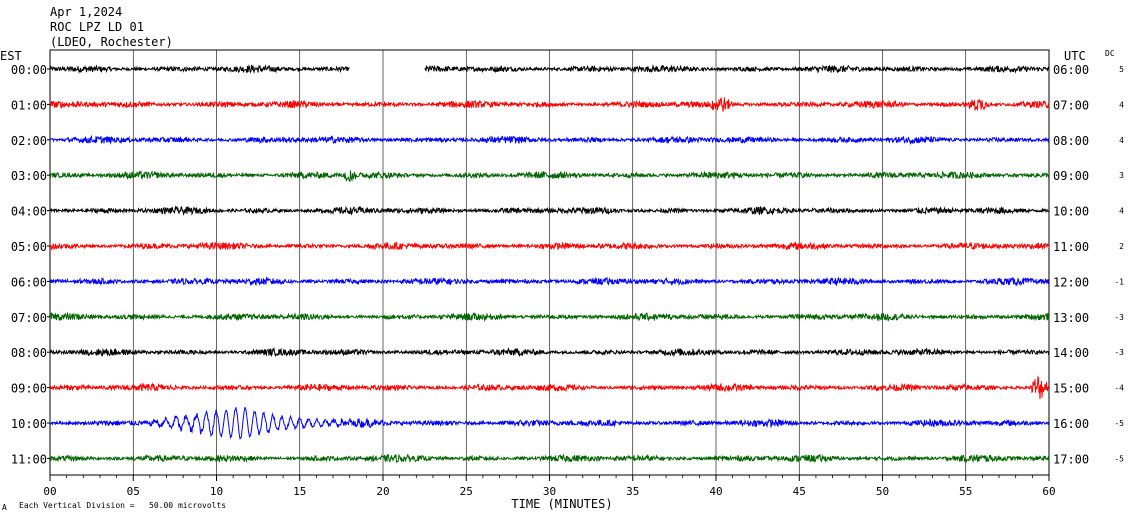  I want to click on est-label: 01:00, so click(29, 105).